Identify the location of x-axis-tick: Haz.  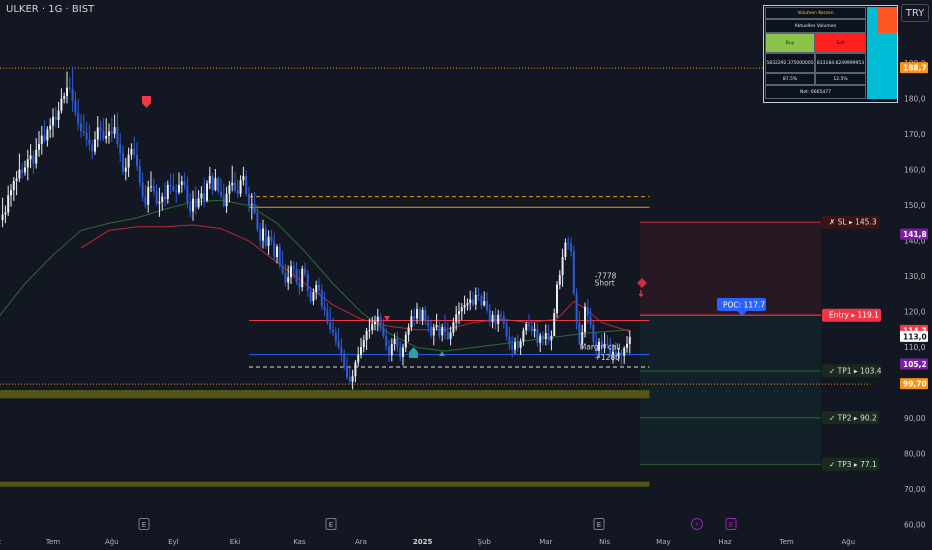
(0, 542).